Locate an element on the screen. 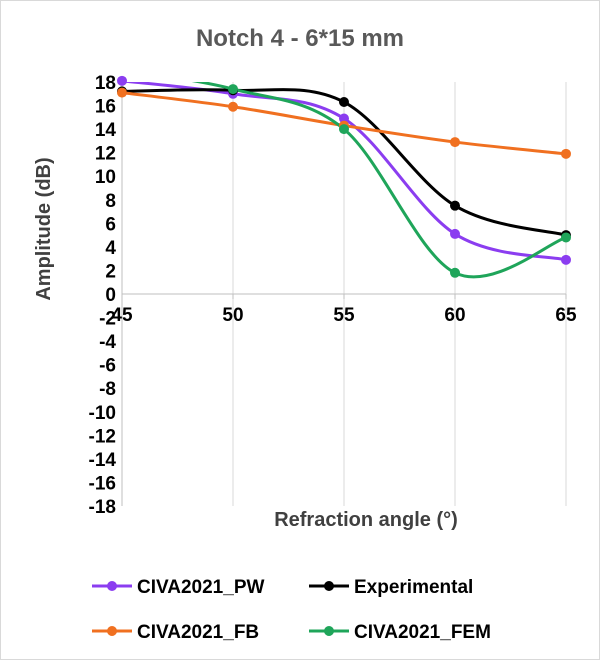  legend-label: CIVA2021_FEM is located at coordinates (422, 632).